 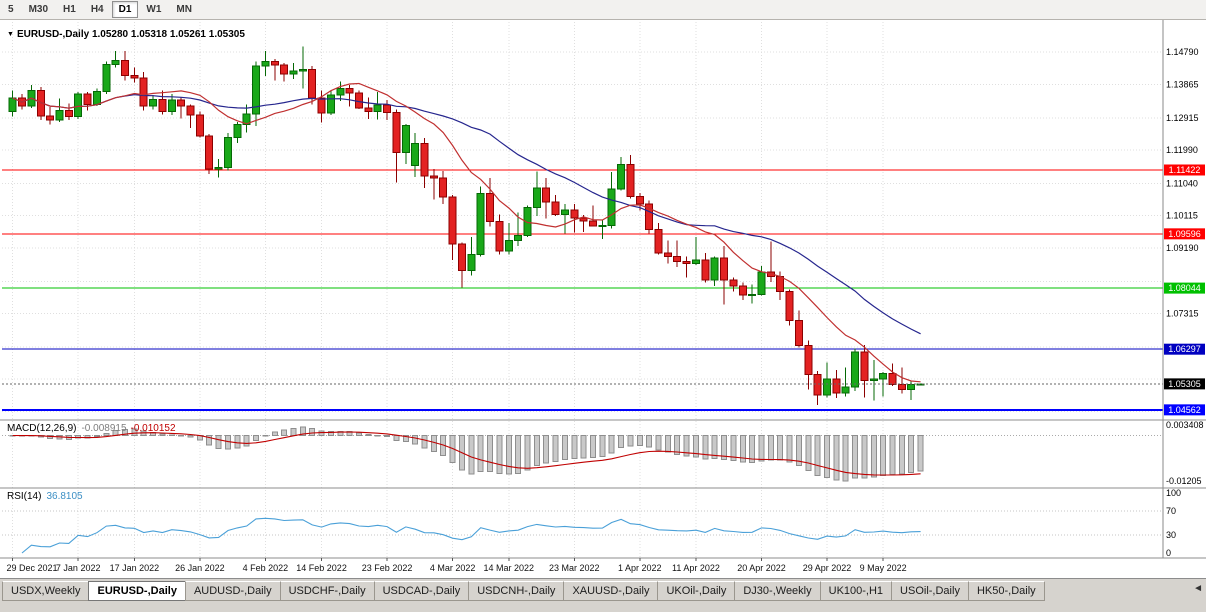 What do you see at coordinates (125, 9) in the screenshot?
I see `timeframe-button-d1: D1` at bounding box center [125, 9].